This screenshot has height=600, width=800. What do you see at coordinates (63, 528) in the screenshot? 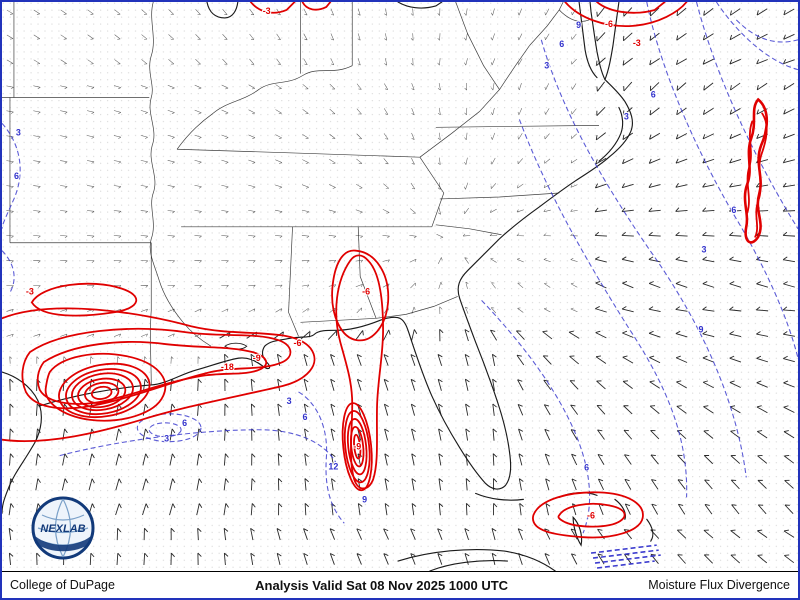
I see `logo-longitude-lines` at bounding box center [63, 528].